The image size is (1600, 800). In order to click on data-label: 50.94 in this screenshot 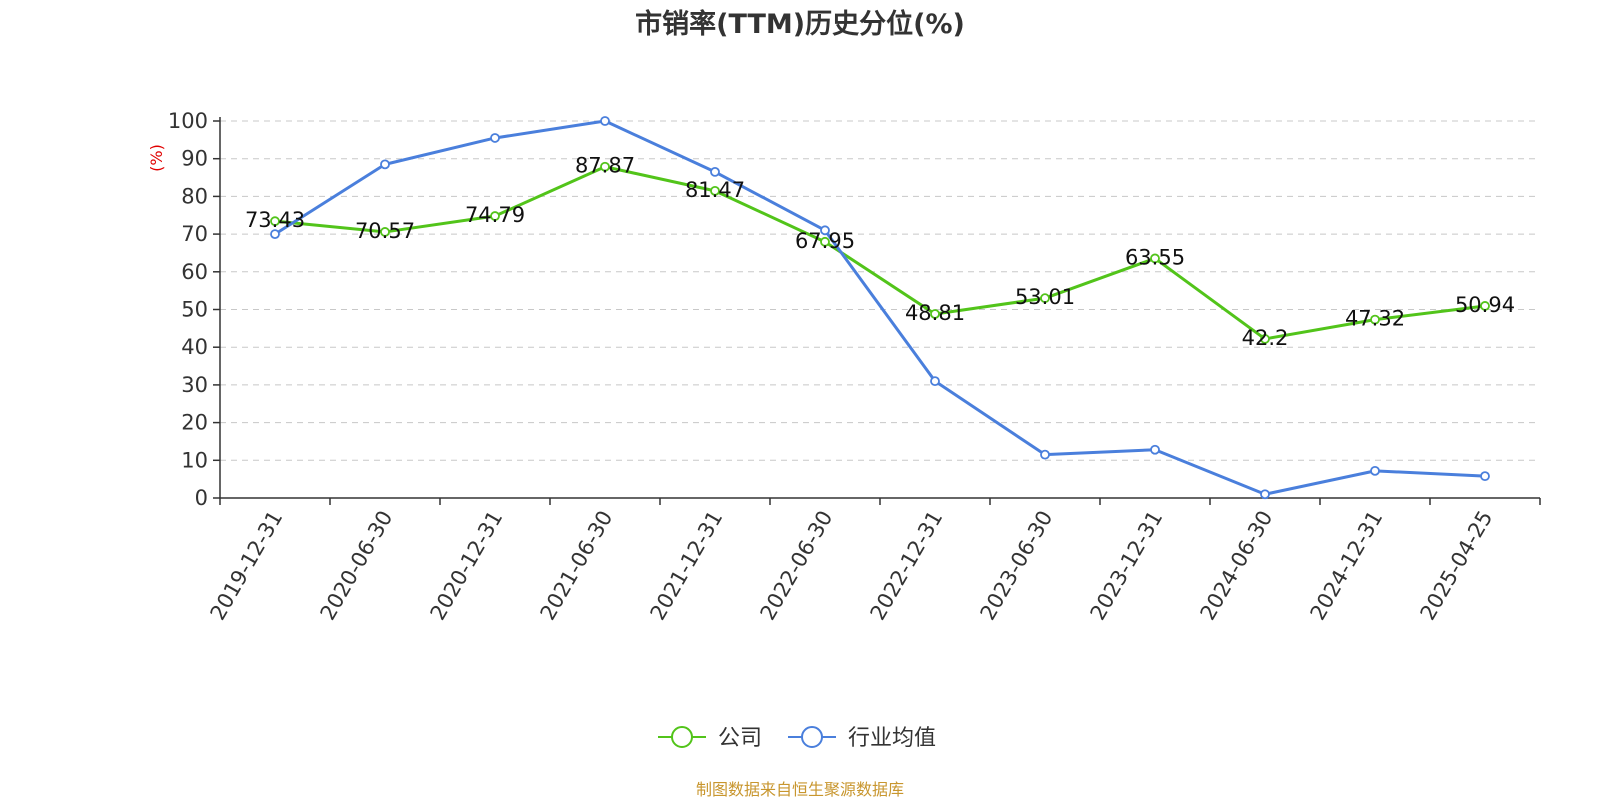, I will do `click(1485, 305)`.